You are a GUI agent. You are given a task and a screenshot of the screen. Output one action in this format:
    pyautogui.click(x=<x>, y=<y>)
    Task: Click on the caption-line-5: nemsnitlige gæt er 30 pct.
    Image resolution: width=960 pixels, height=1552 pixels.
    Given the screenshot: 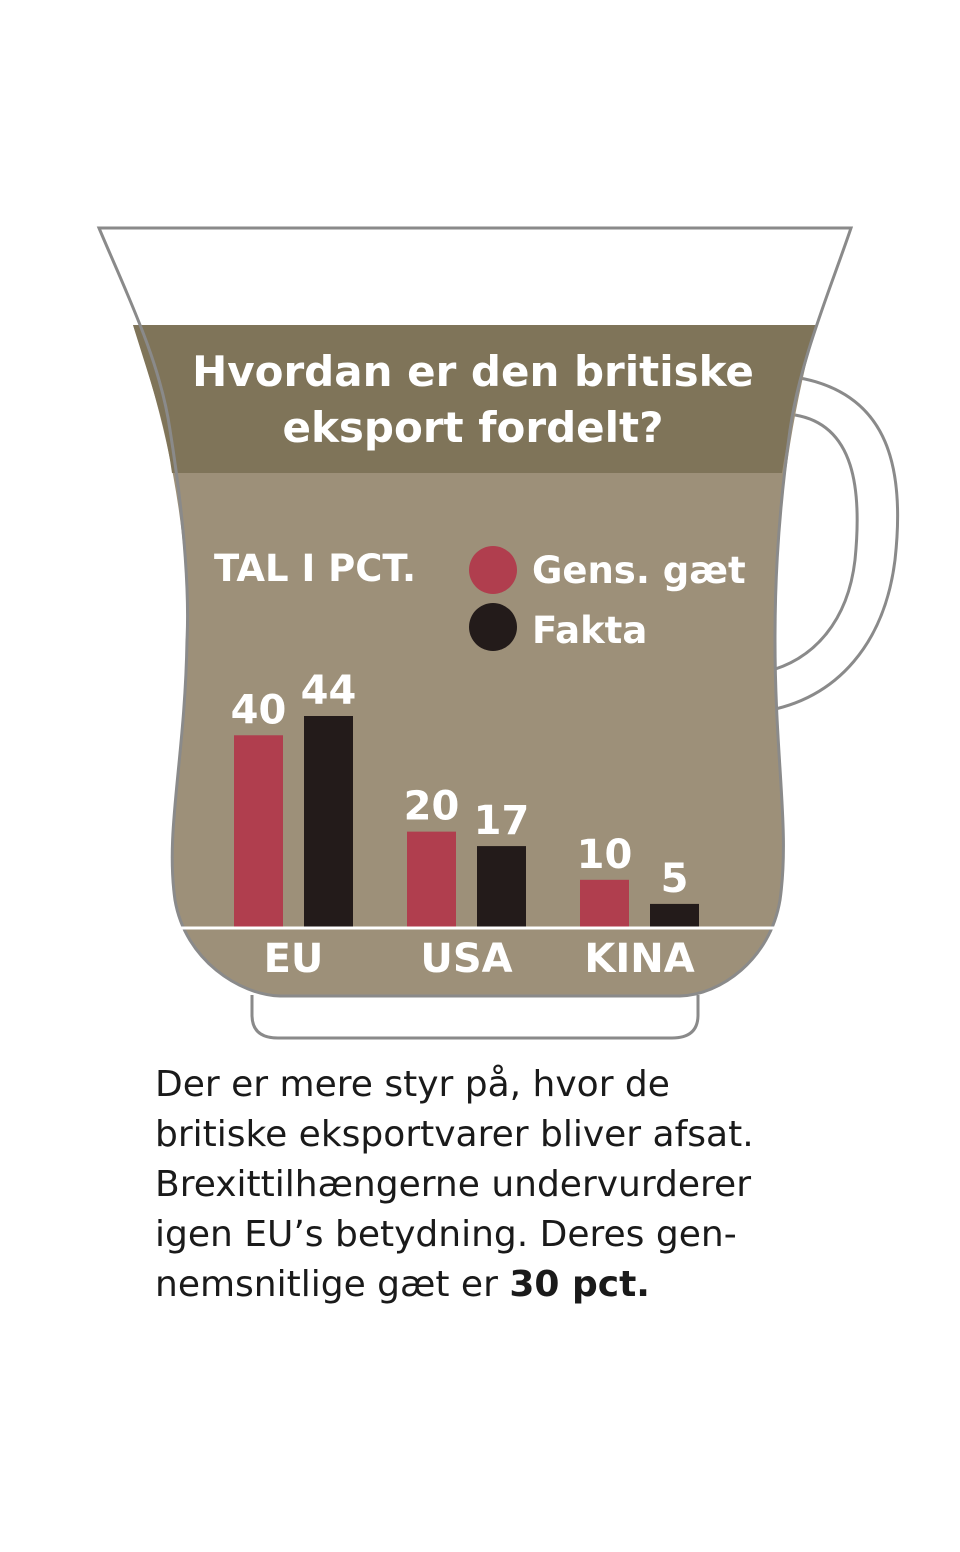 What is the action you would take?
    pyautogui.click(x=505, y=1285)
    